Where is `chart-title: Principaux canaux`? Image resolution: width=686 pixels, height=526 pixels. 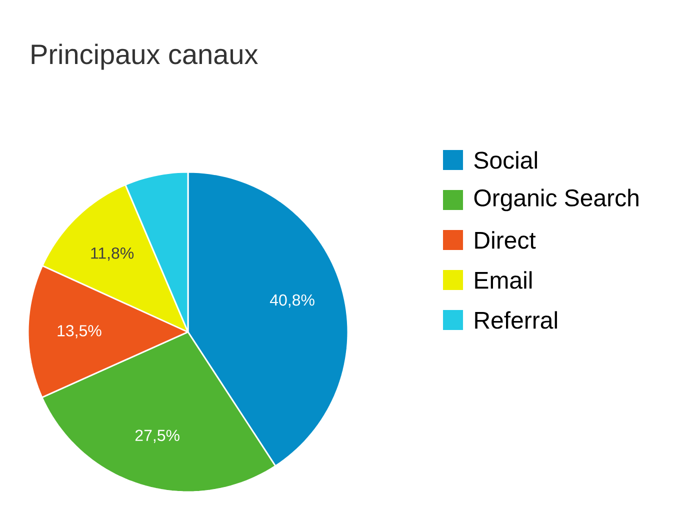 chart-title: Principaux canaux is located at coordinates (145, 57).